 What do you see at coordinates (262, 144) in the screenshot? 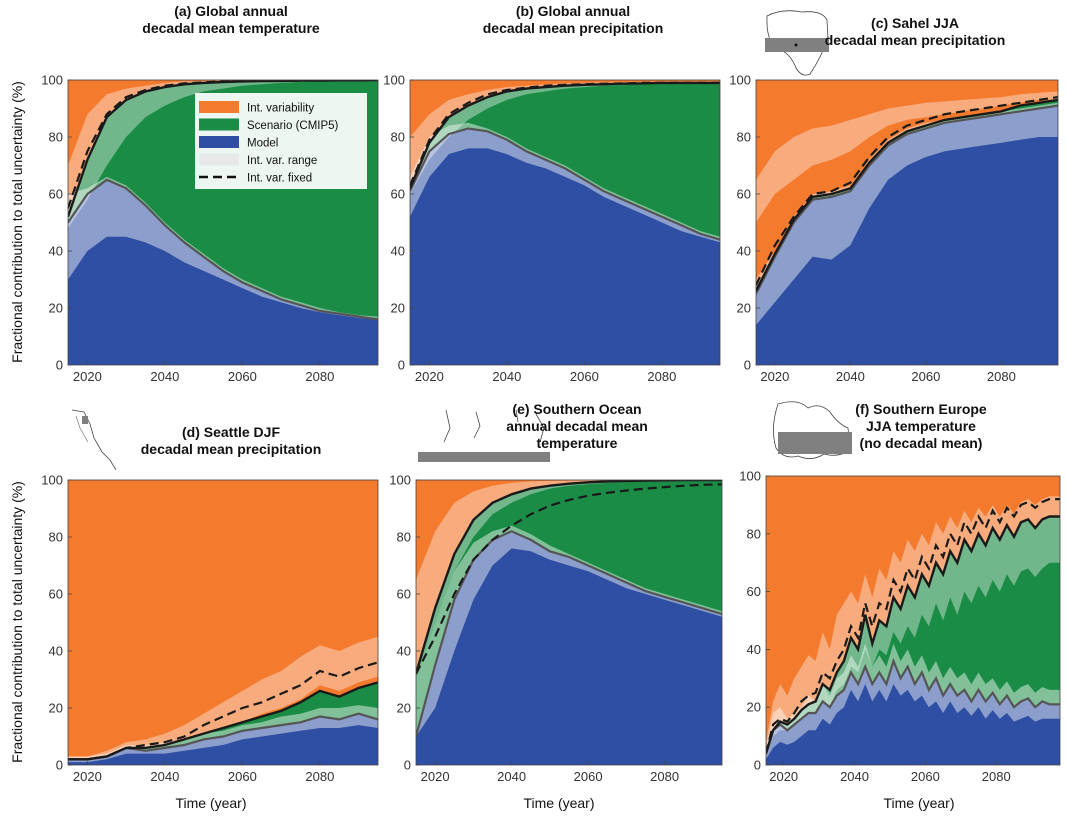
I see `legend-label: Model` at bounding box center [262, 144].